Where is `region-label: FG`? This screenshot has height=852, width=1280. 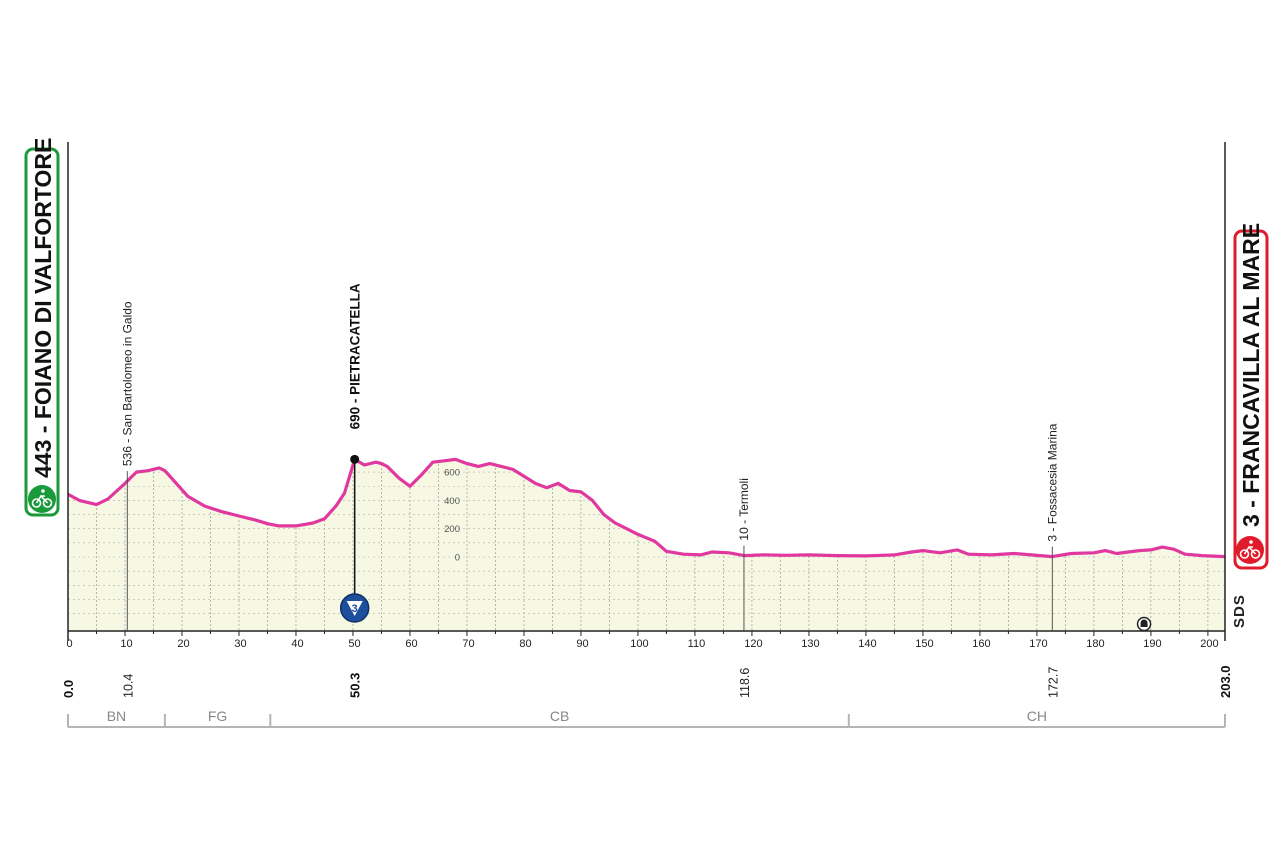 region-label: FG is located at coordinates (217, 716).